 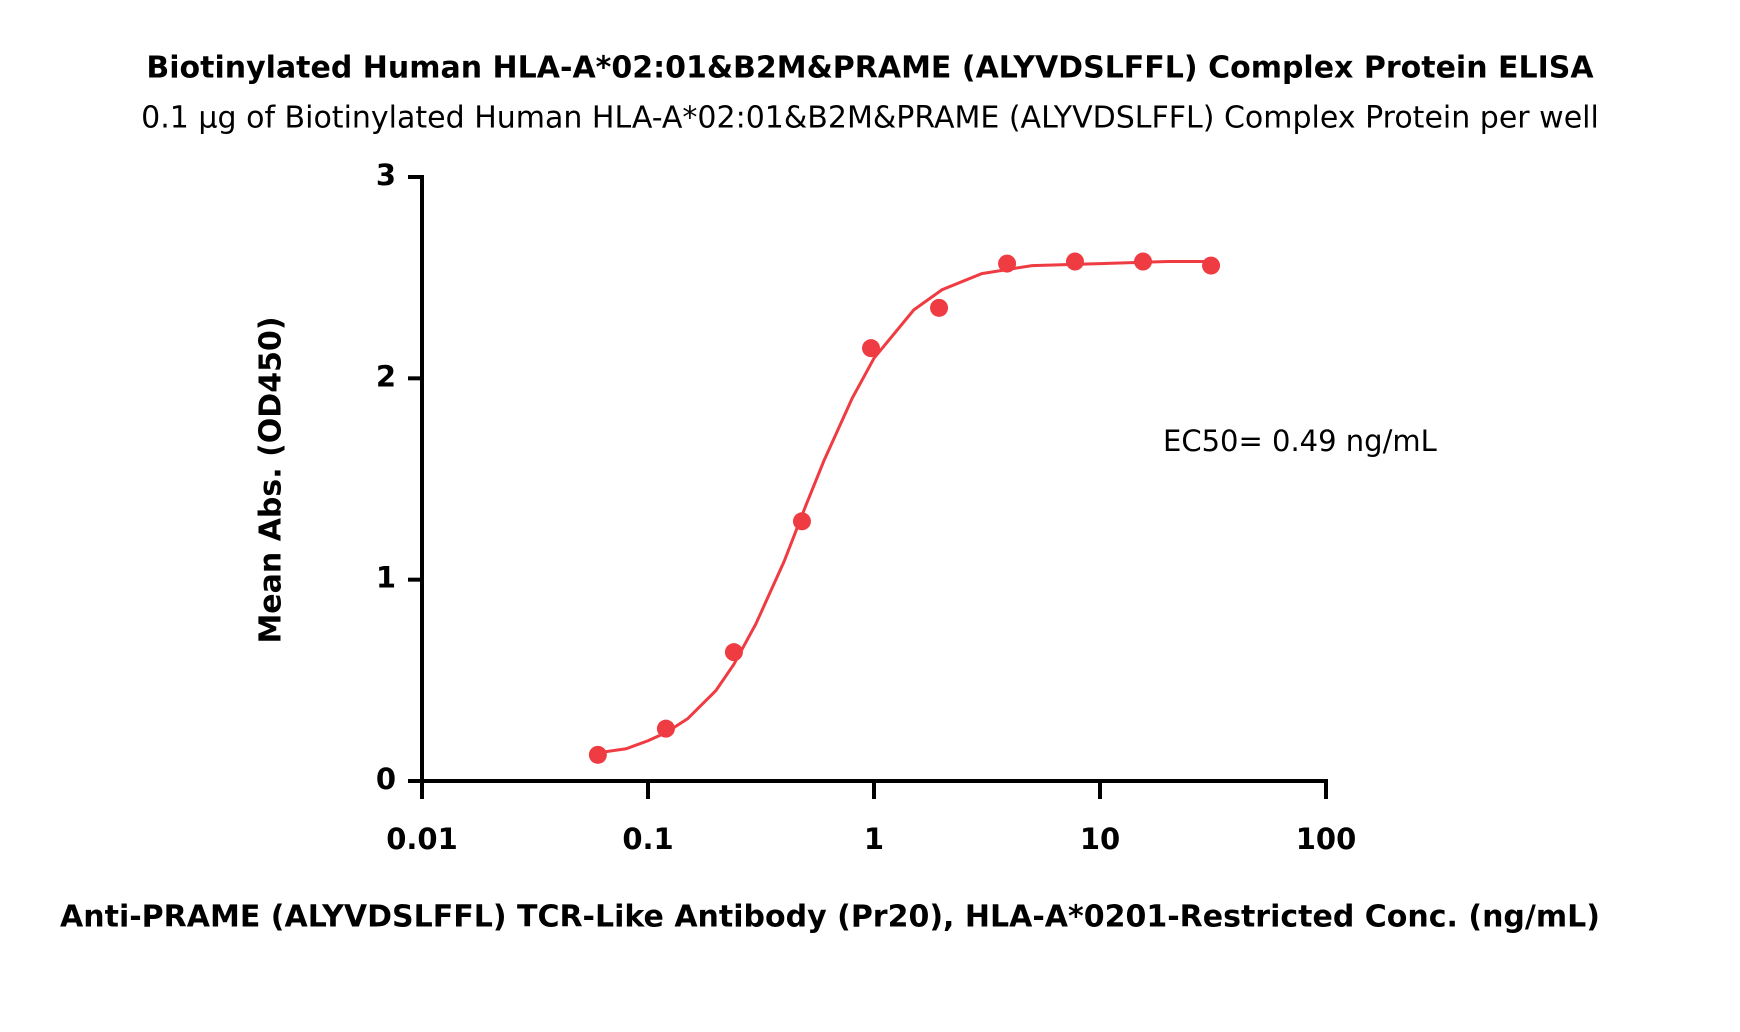 What do you see at coordinates (386, 578) in the screenshot?
I see `y-tick-label: 1` at bounding box center [386, 578].